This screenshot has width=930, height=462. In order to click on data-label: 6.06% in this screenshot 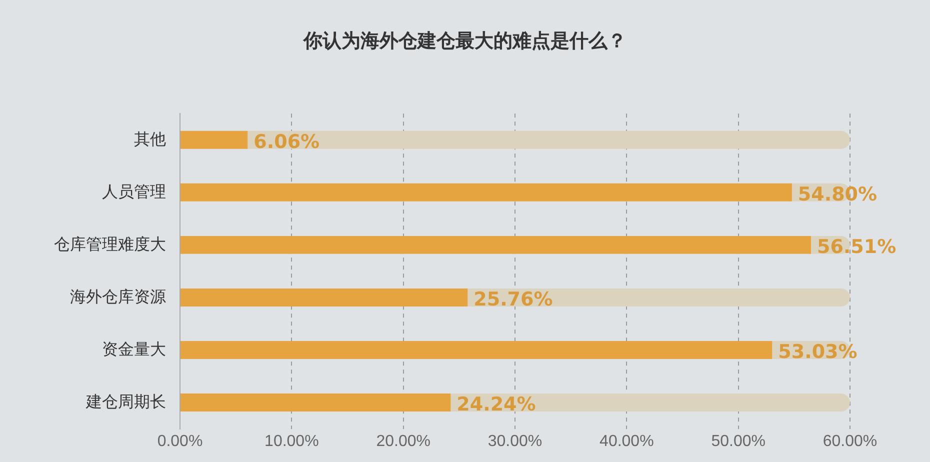, I will do `click(287, 141)`.